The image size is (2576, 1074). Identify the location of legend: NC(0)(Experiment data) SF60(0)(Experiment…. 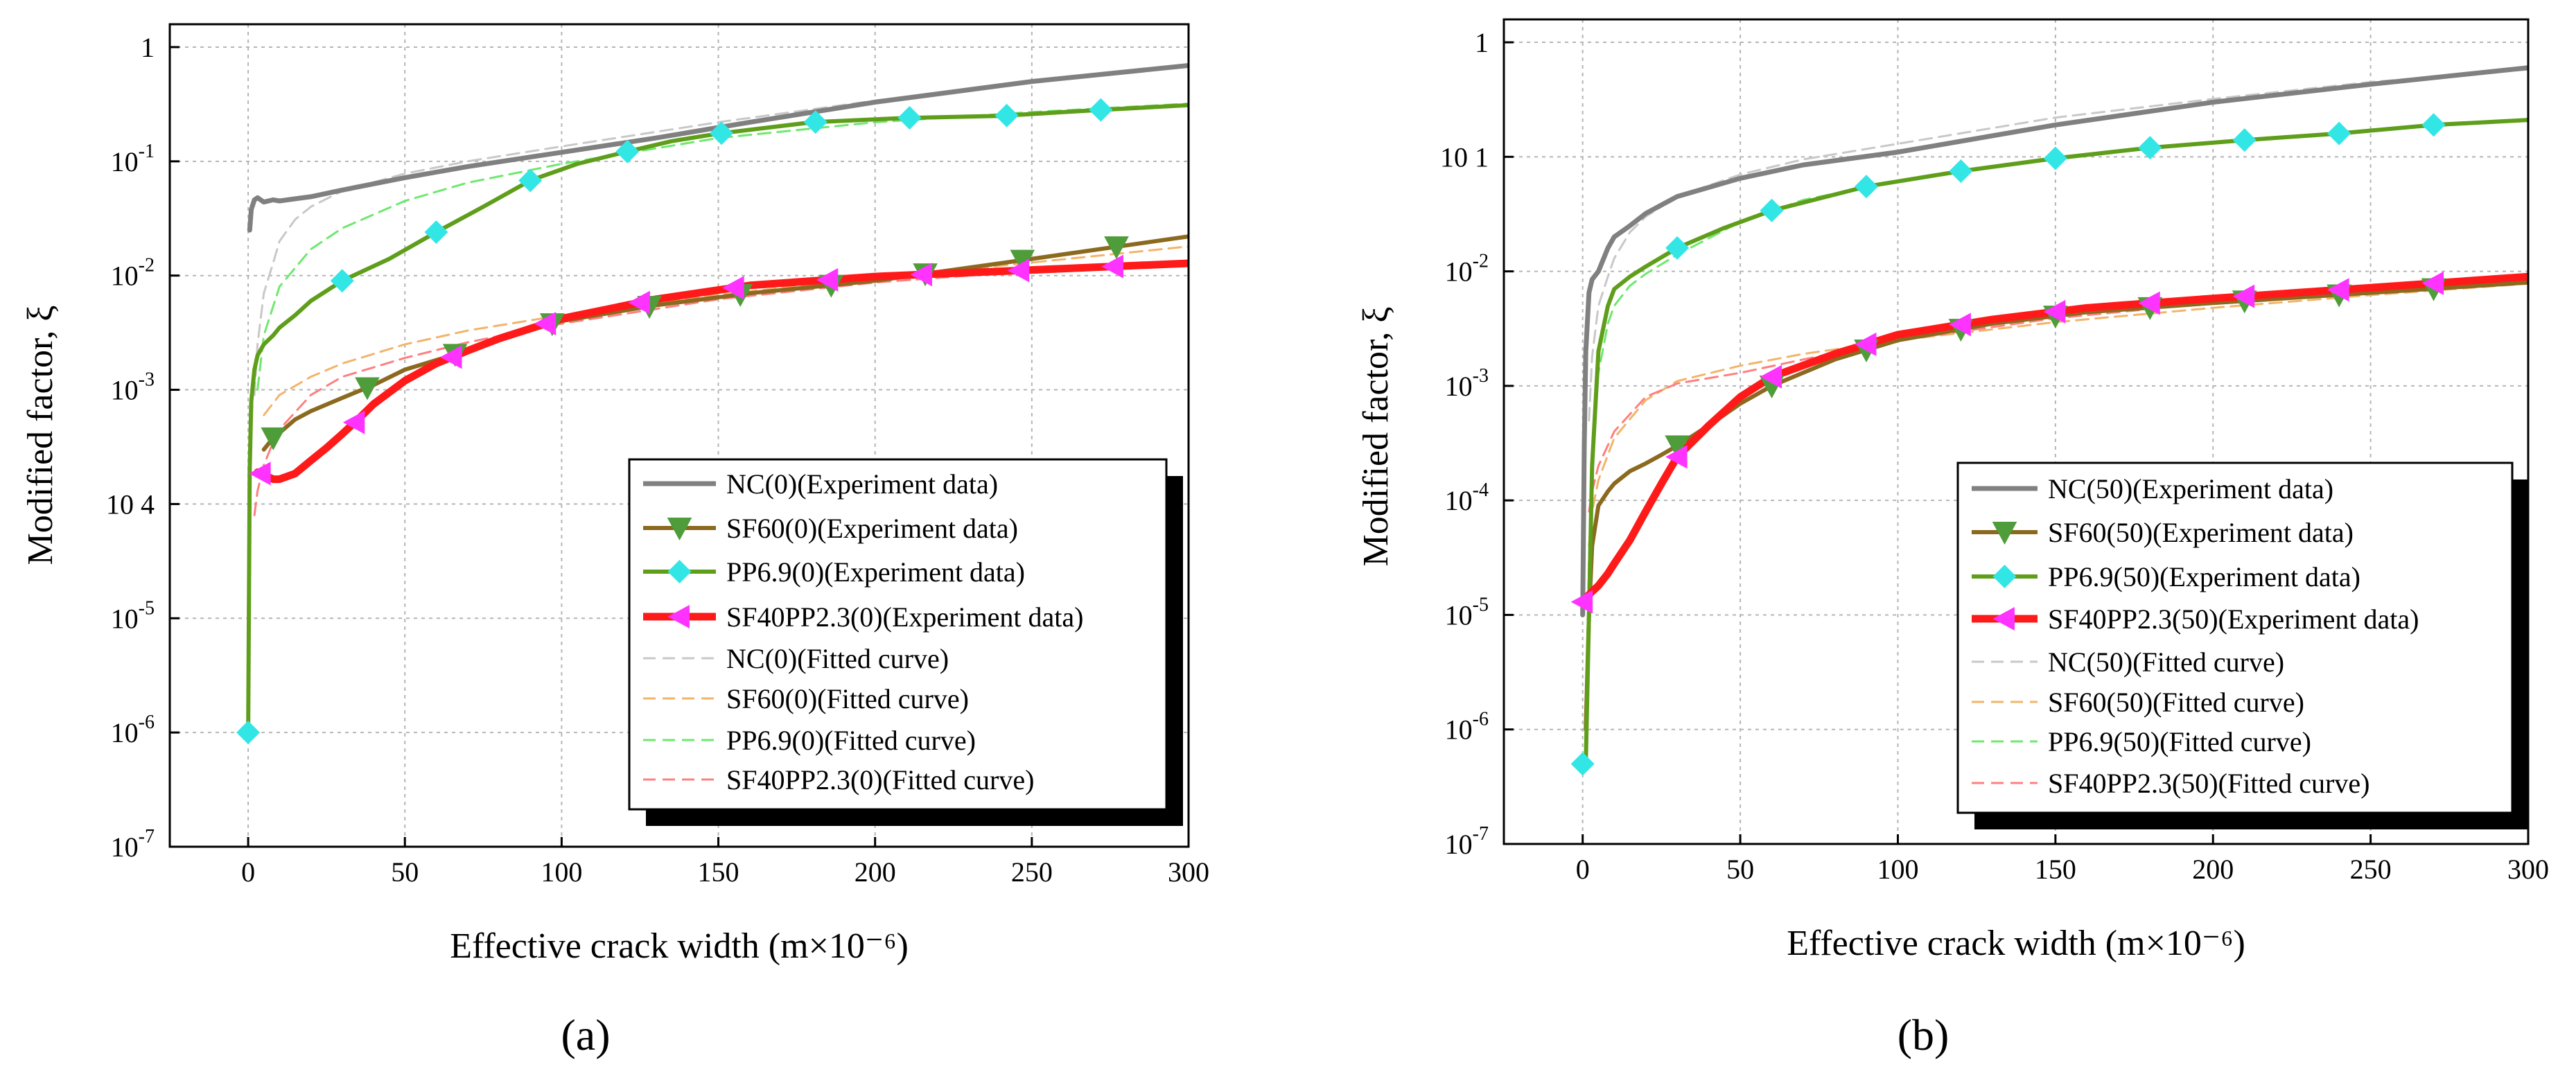
(905, 642).